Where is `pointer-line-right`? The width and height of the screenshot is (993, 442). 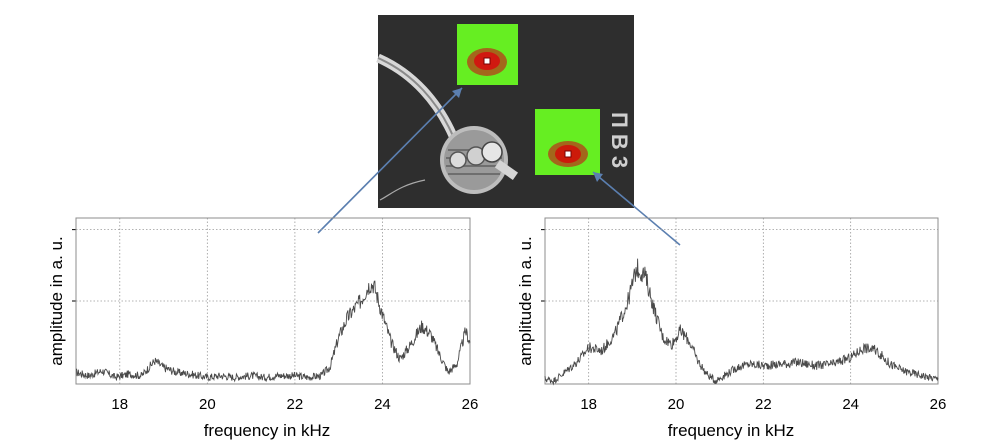 pointer-line-right is located at coordinates (636, 208).